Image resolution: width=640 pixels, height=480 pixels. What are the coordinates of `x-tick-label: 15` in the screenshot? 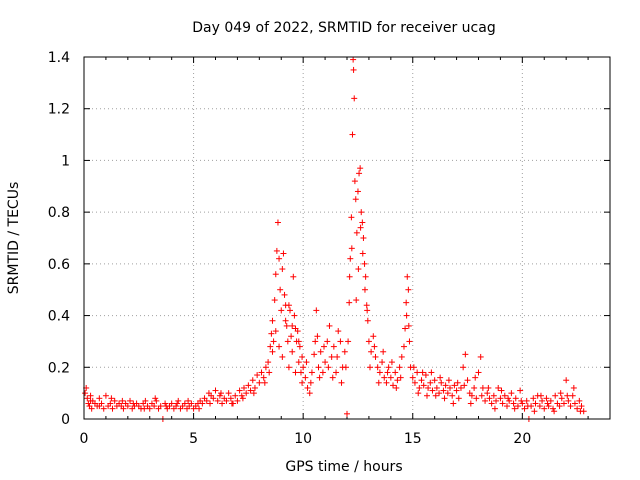 It's located at (413, 439).